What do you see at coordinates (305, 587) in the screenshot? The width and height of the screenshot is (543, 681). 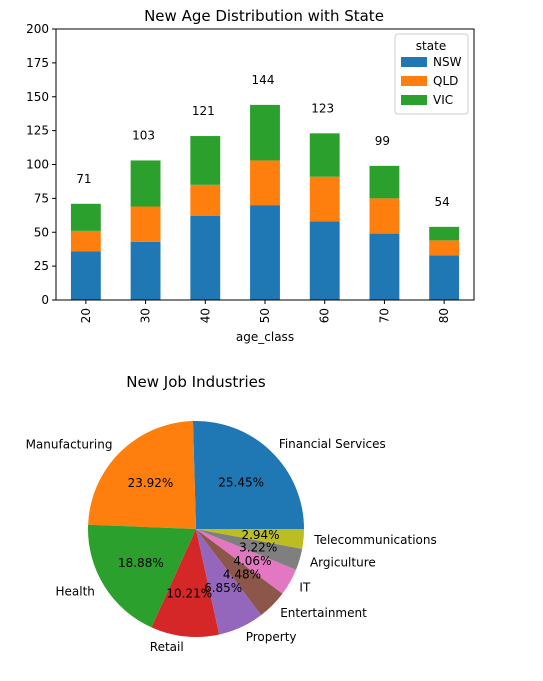 I see `pie-label-it: IT` at bounding box center [305, 587].